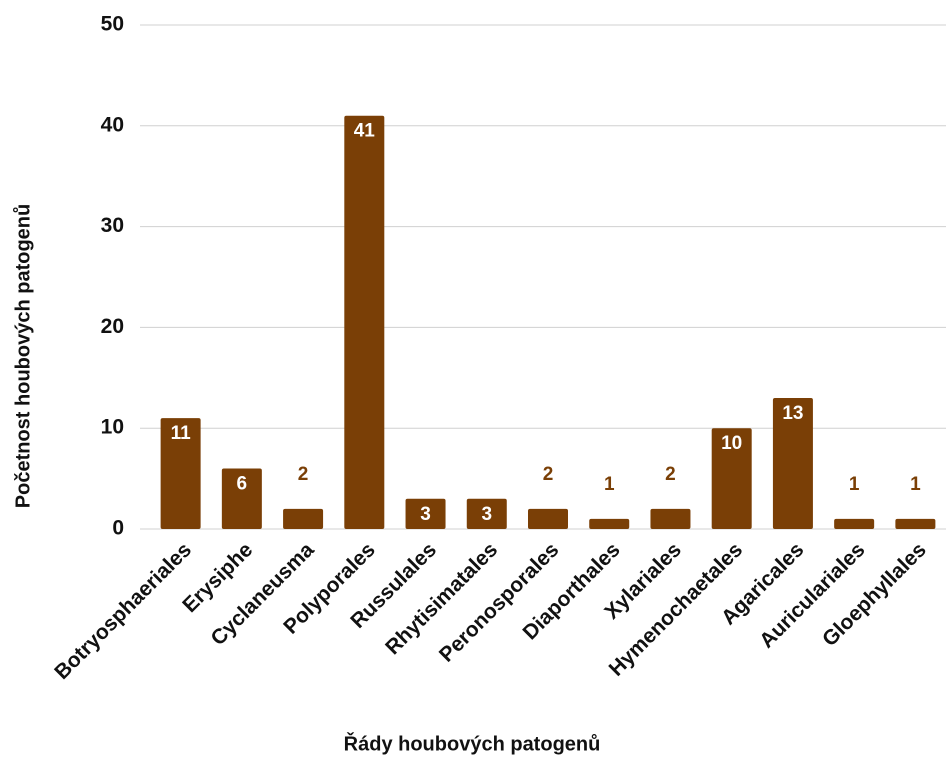  Describe the element at coordinates (123, 611) in the screenshot. I see `x-tick-label: Botryosphaeriales` at that location.